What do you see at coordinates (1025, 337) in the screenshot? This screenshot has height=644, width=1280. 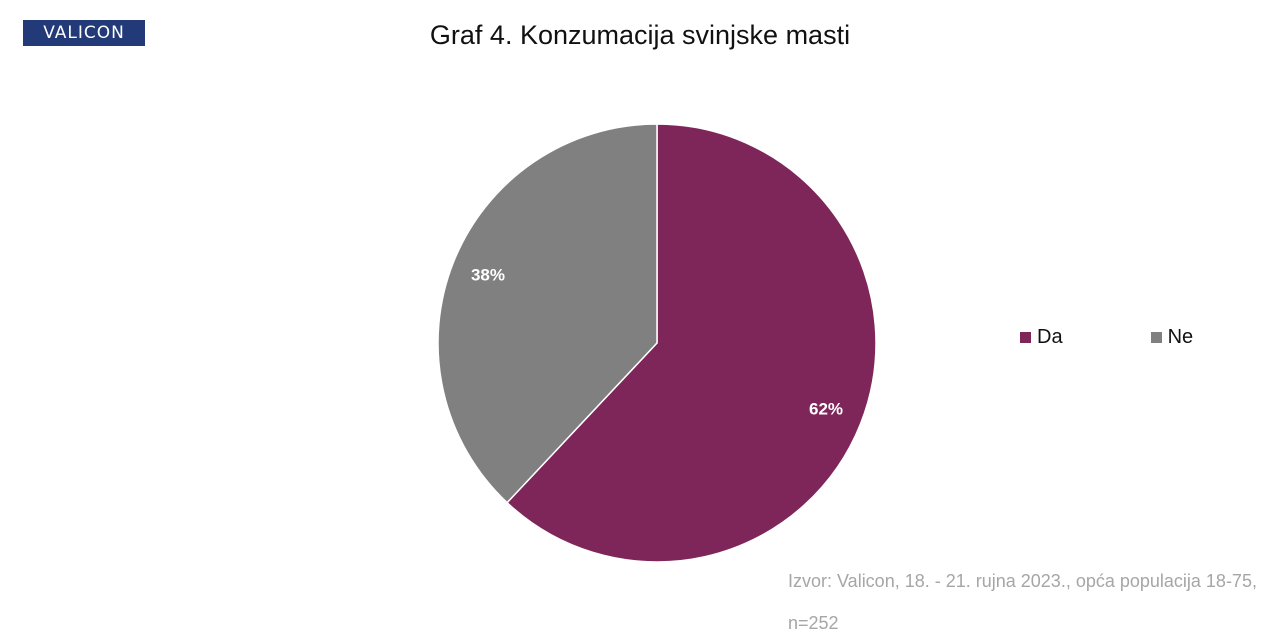 I see `legend-swatch-da` at bounding box center [1025, 337].